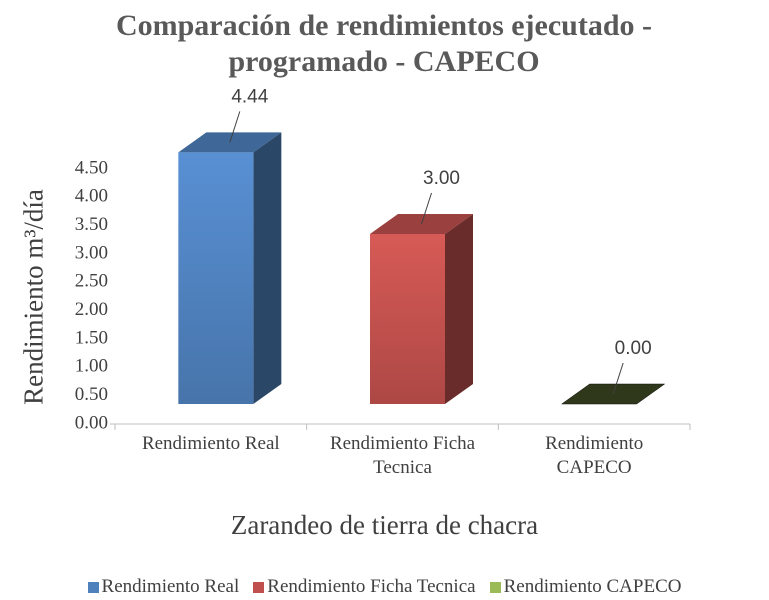 This screenshot has width=769, height=600. Describe the element at coordinates (594, 455) in the screenshot. I see `x-tick-label: Rendimiento CAPECO` at that location.